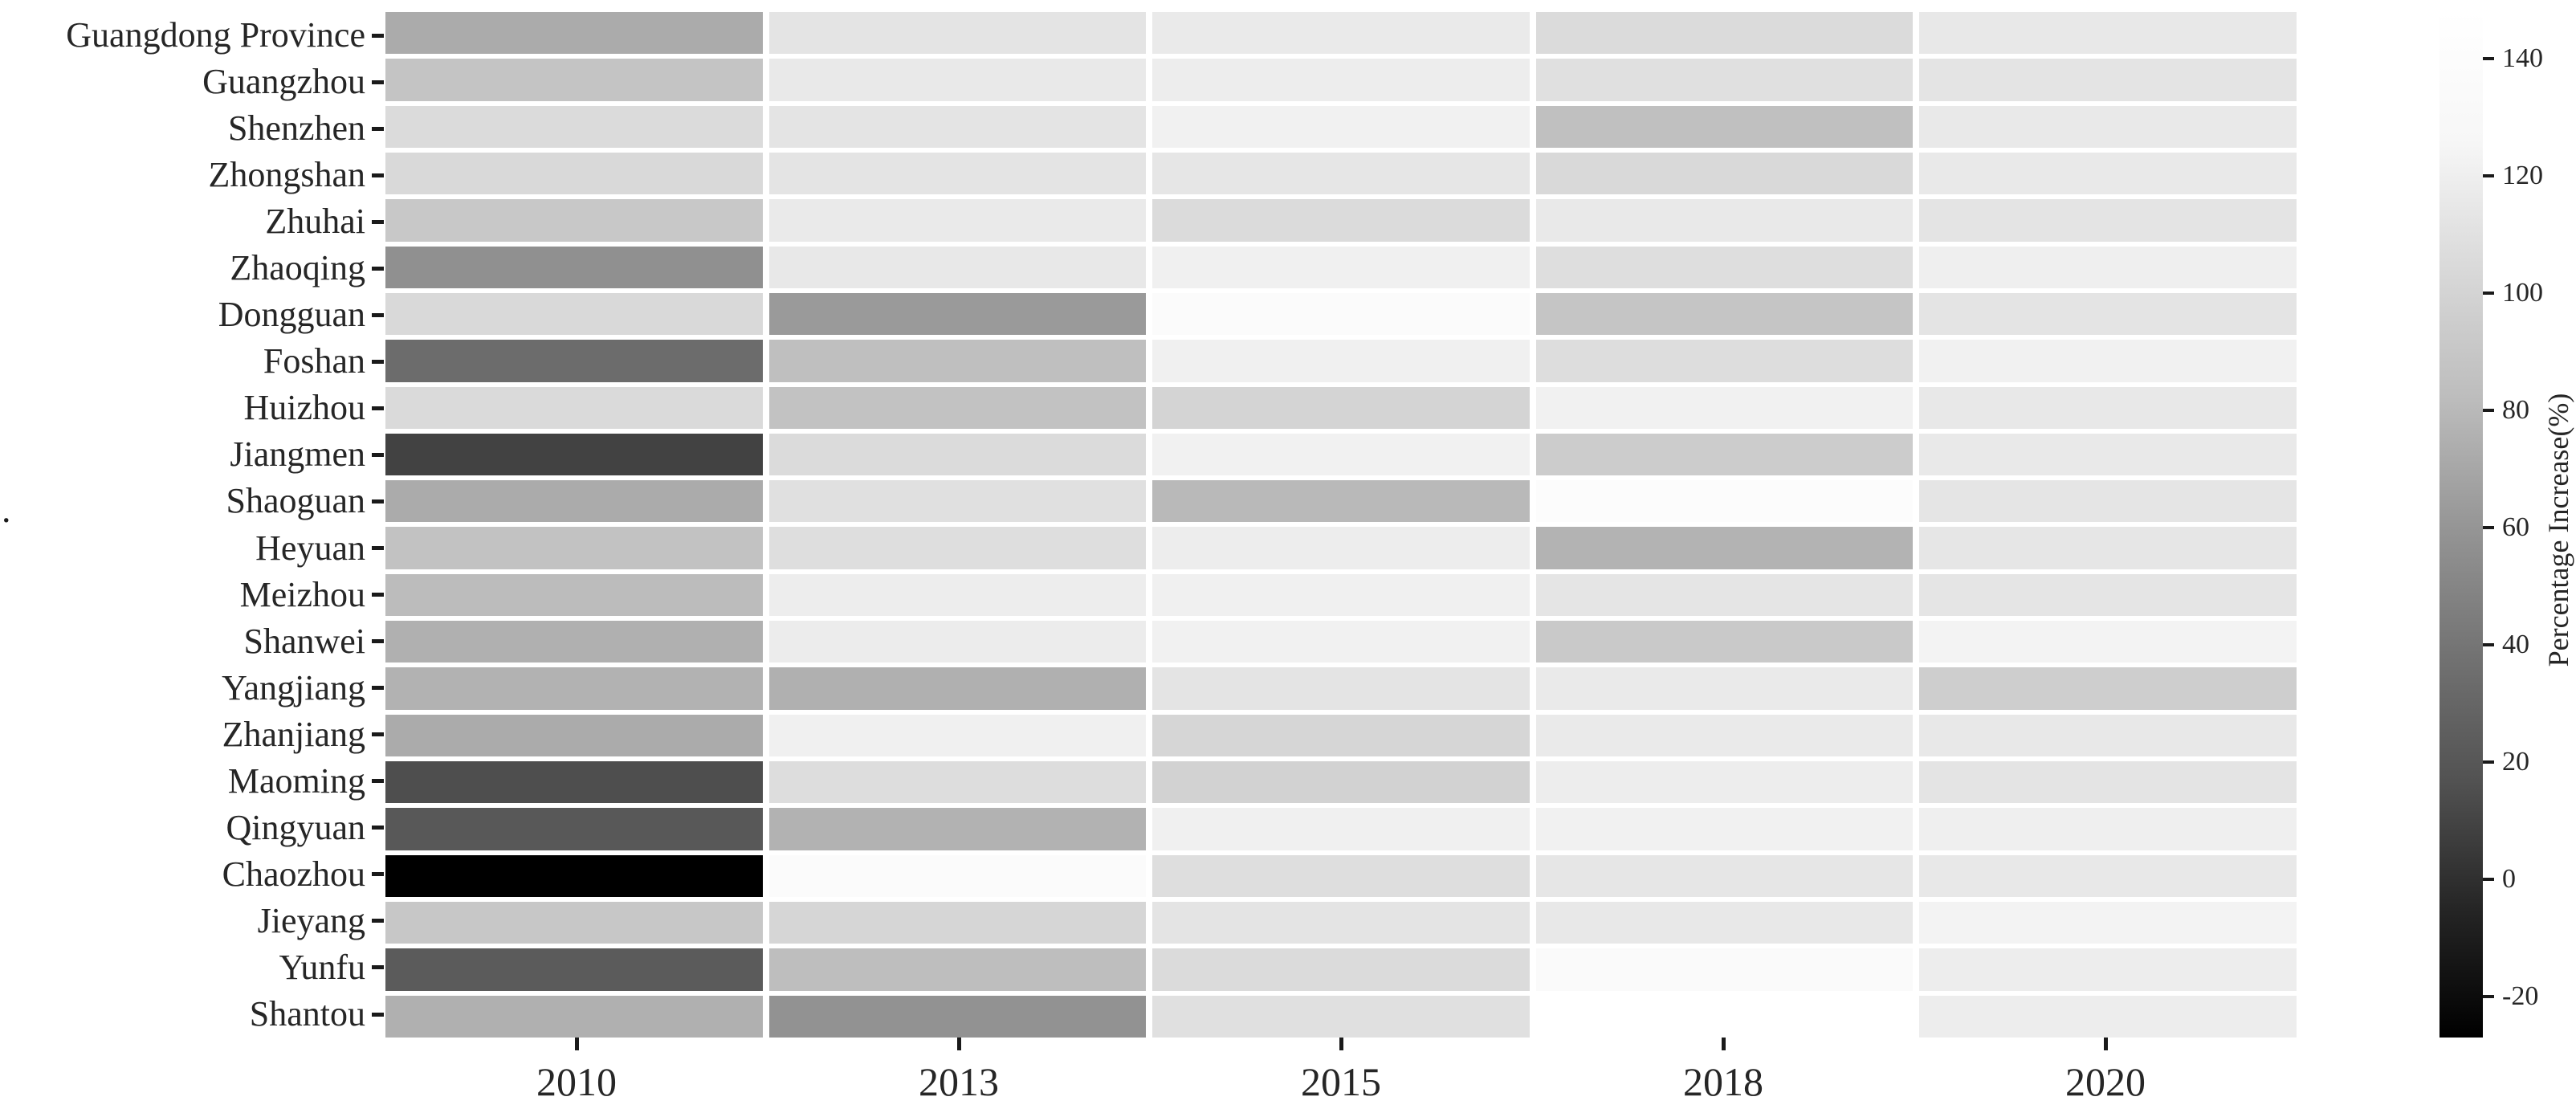  Describe the element at coordinates (1341, 1081) in the screenshot. I see `x-axis-label: 2015` at that location.